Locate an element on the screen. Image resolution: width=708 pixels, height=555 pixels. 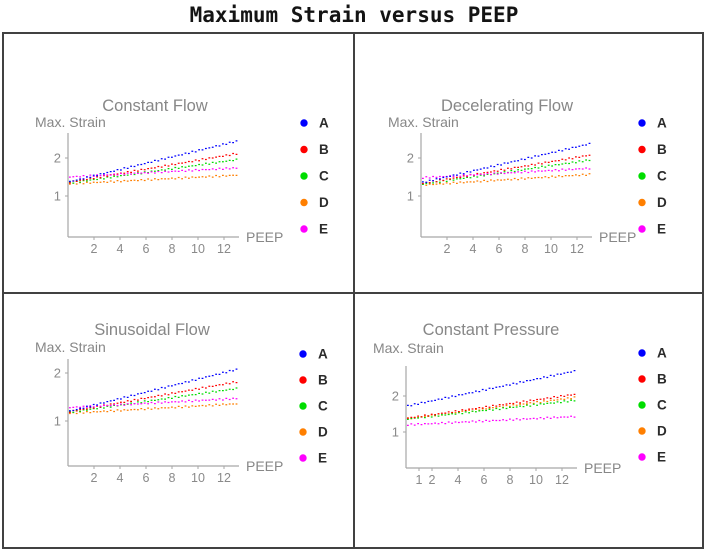
subplot-title: Sinusoidal Flow is located at coordinates (152, 330).